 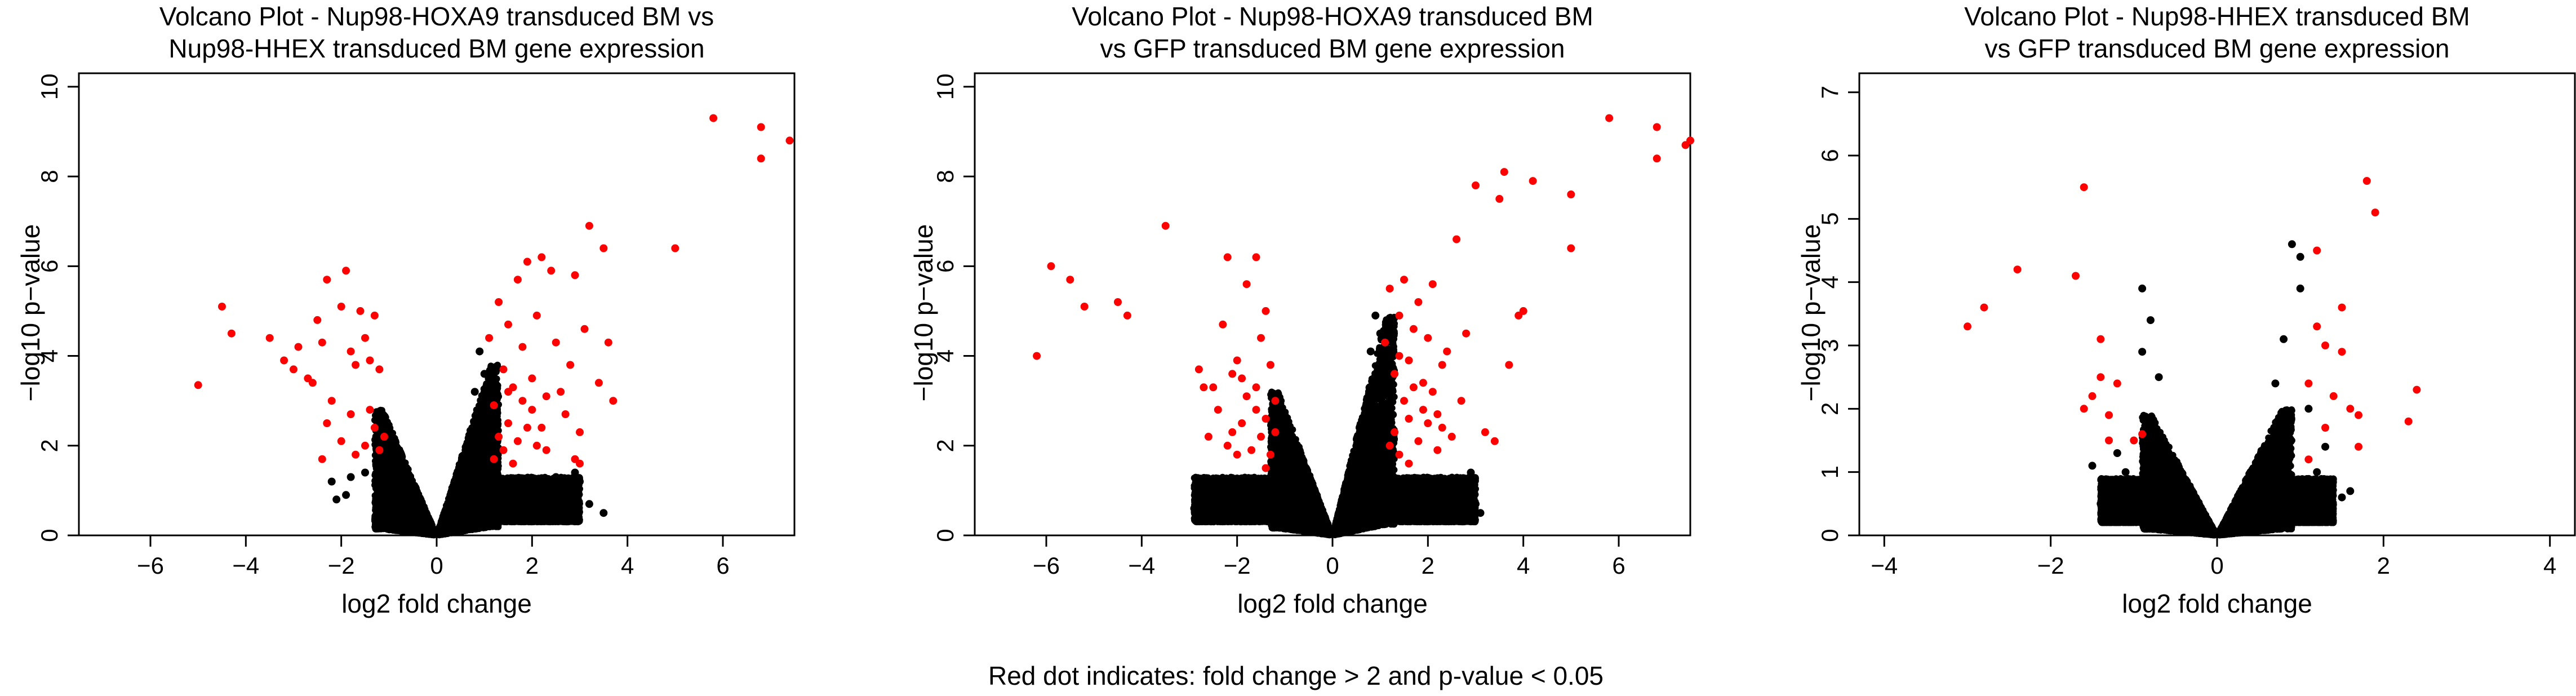 I want to click on x-tick-label: 6, so click(x=723, y=565).